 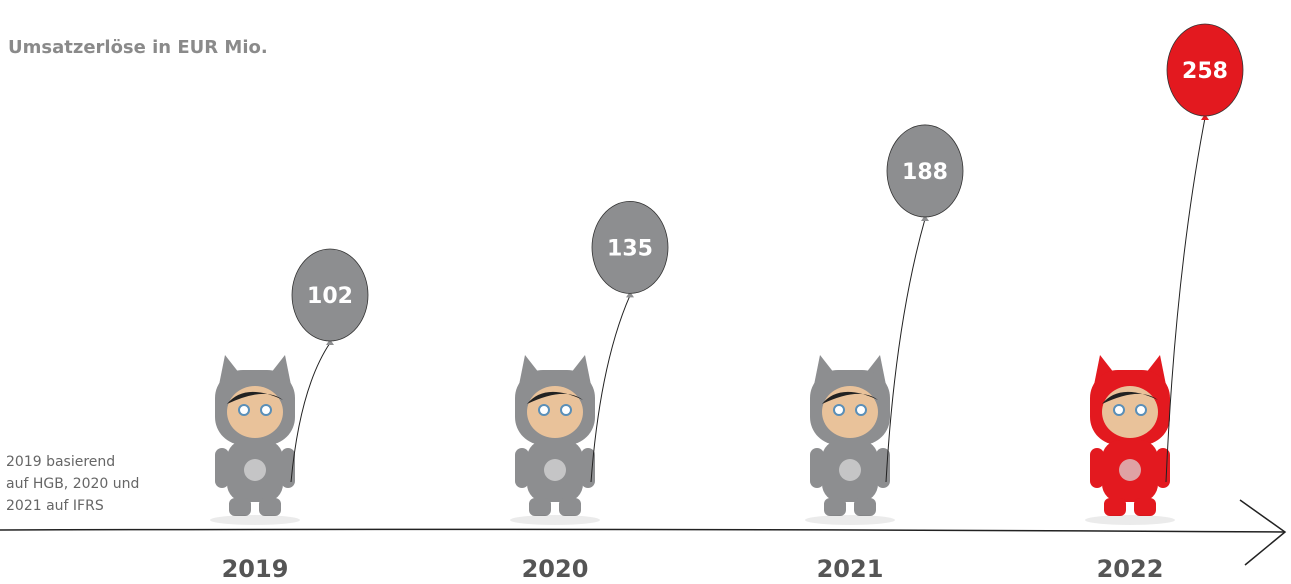 What do you see at coordinates (60, 462) in the screenshot?
I see `note-line: 2019 basierend` at bounding box center [60, 462].